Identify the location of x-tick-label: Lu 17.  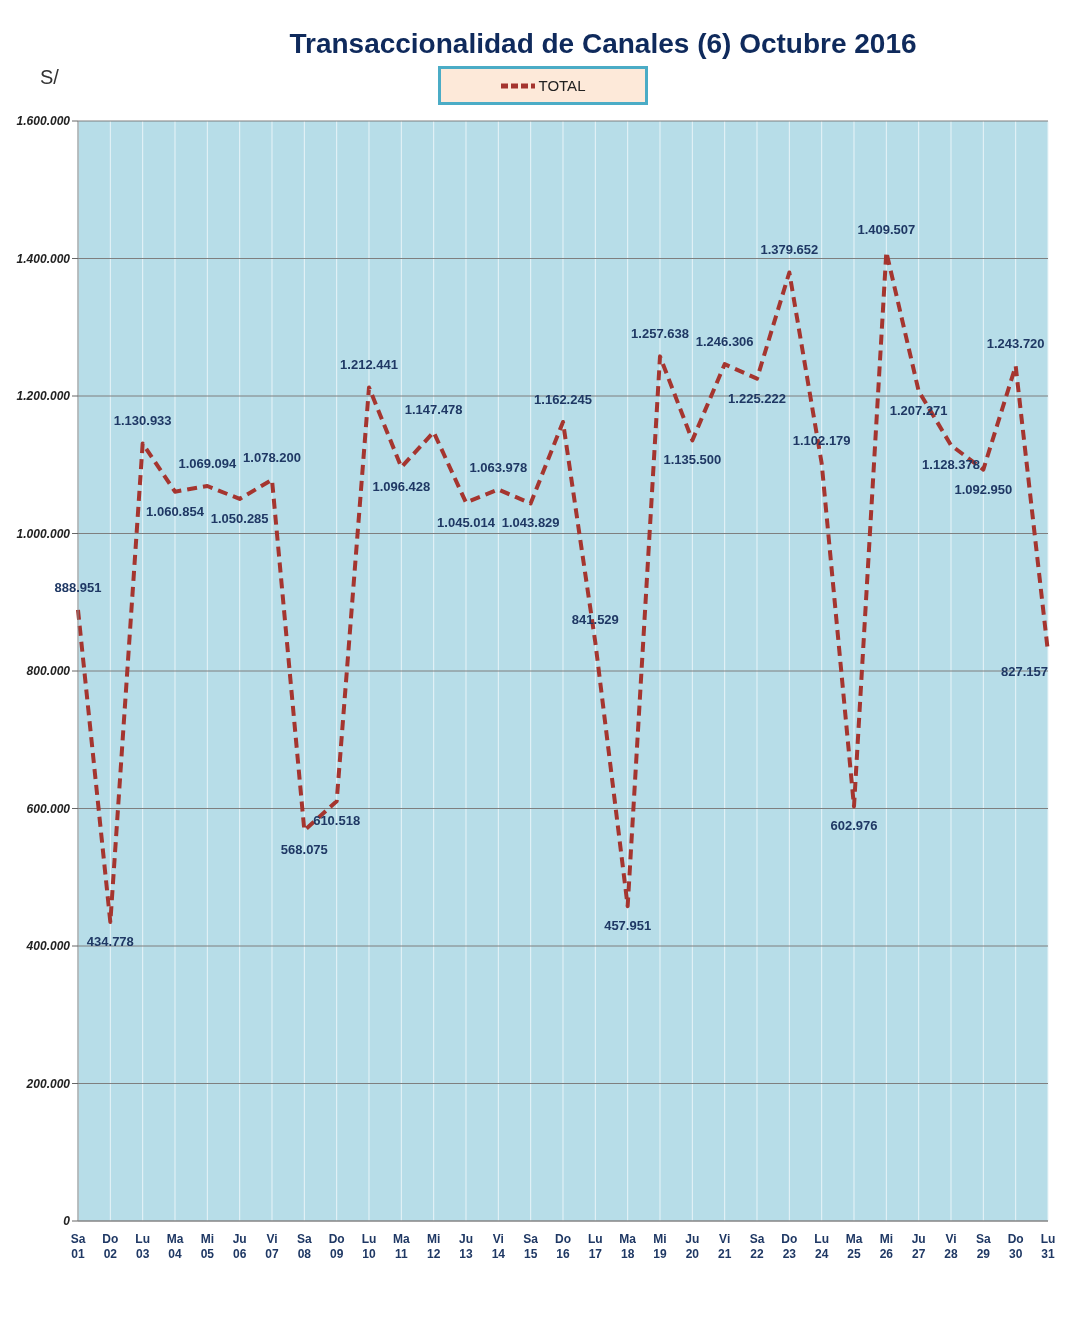
(595, 1246).